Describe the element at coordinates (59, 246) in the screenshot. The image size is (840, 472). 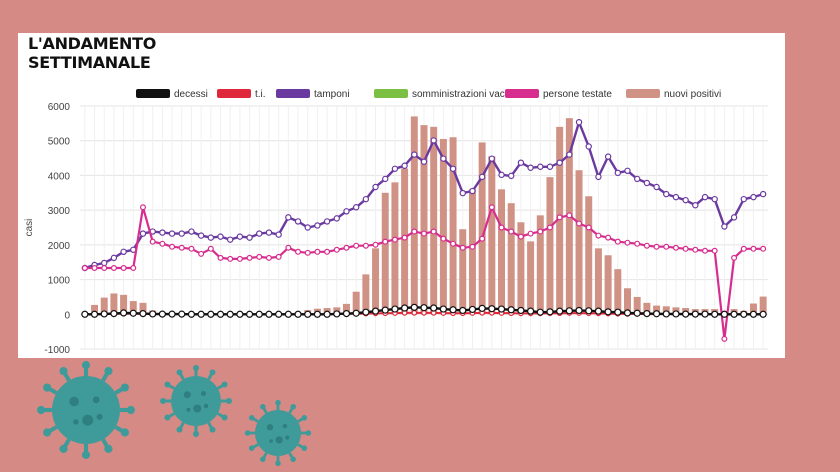
I see `left-tick-label: 2000` at that location.